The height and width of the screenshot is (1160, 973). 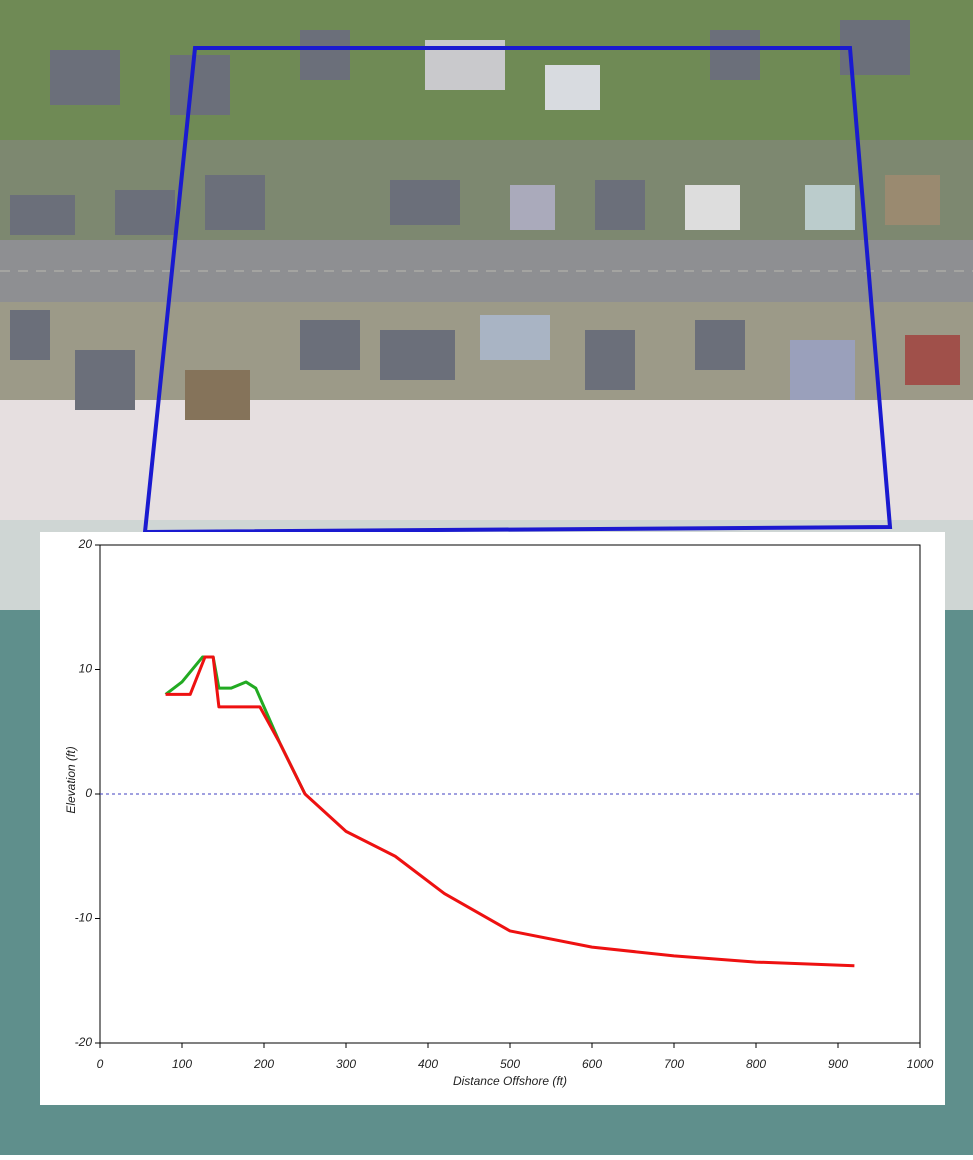 I want to click on x-tick-label: 800, so click(x=756, y=1064).